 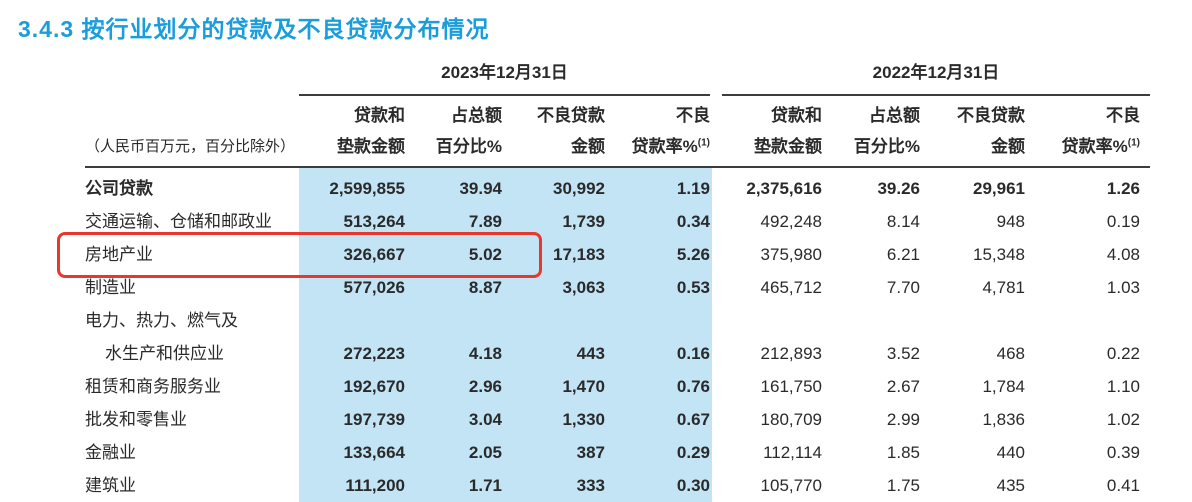 What do you see at coordinates (791, 287) in the screenshot?
I see `loans-2022: 465,712` at bounding box center [791, 287].